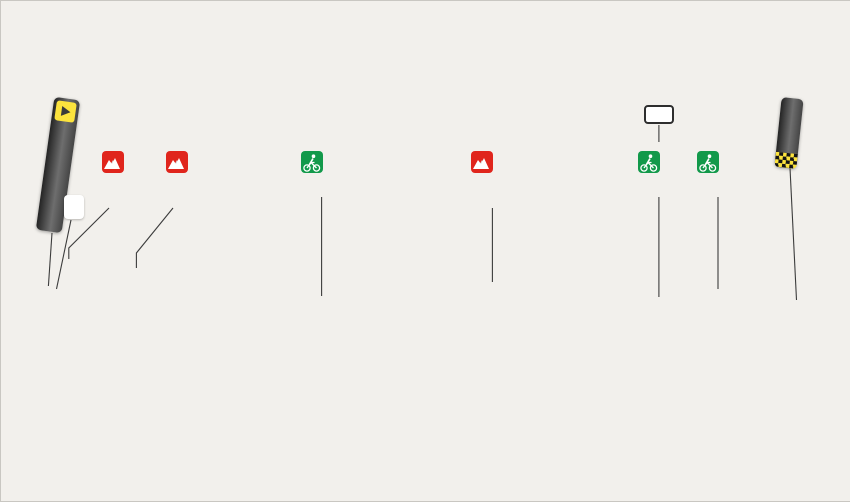 The image size is (850, 502). Describe the element at coordinates (89, 233) in the screenshot. I see `machnac-line` at that location.